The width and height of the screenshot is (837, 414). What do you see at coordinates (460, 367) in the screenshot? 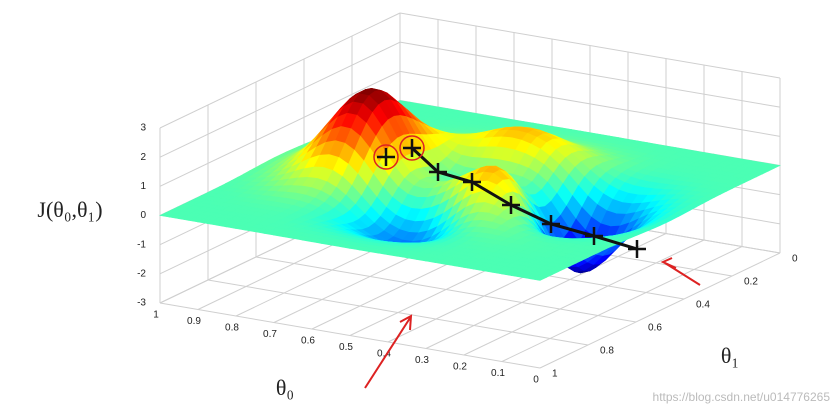
I see `x-tick-label: 0.2` at bounding box center [460, 367].